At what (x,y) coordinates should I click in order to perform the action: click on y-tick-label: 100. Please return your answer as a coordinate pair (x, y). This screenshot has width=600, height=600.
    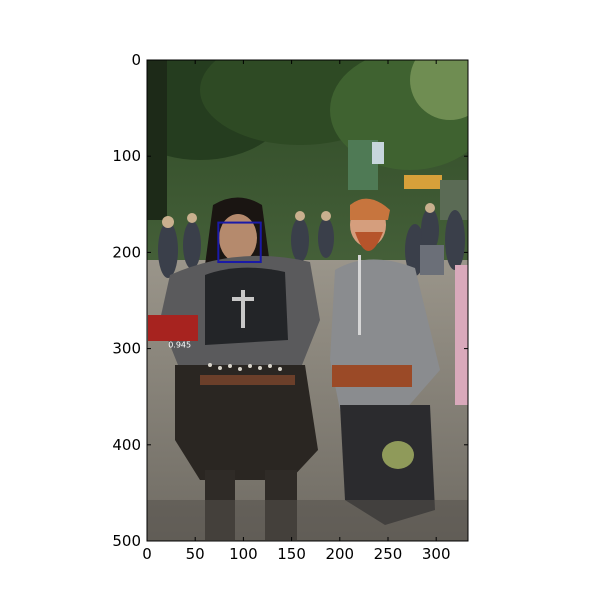
    Looking at the image, I should click on (126, 156).